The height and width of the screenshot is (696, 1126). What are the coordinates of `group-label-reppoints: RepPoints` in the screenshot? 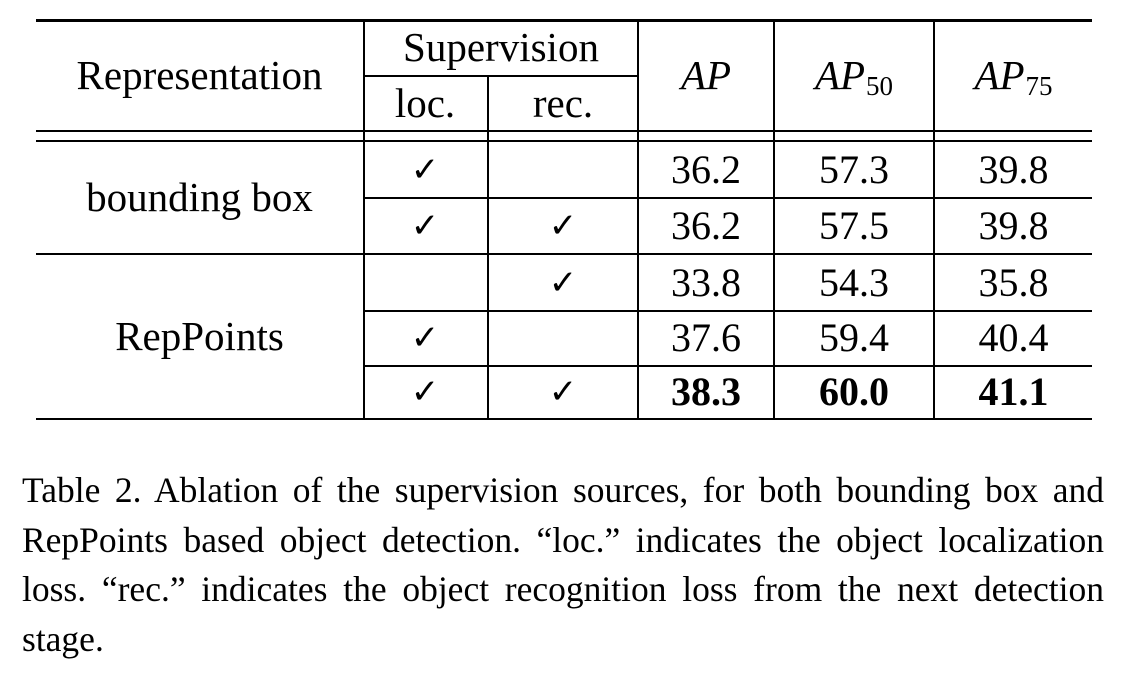 It's located at (199, 336).